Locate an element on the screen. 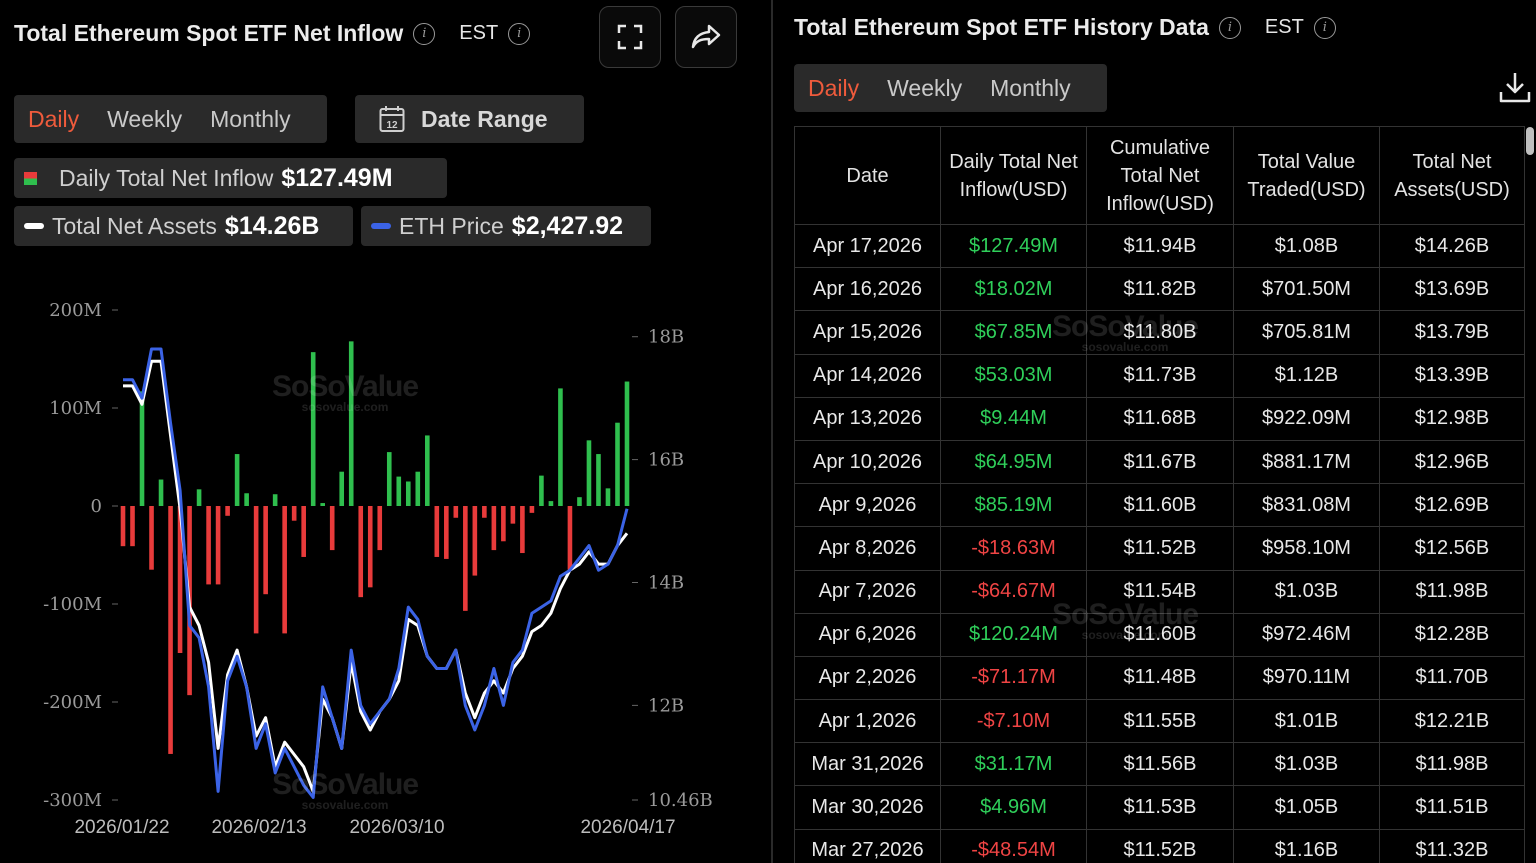 This screenshot has width=1536, height=863. chart-title: Total Ethereum Spot ETF Net Inflow is located at coordinates (209, 33).